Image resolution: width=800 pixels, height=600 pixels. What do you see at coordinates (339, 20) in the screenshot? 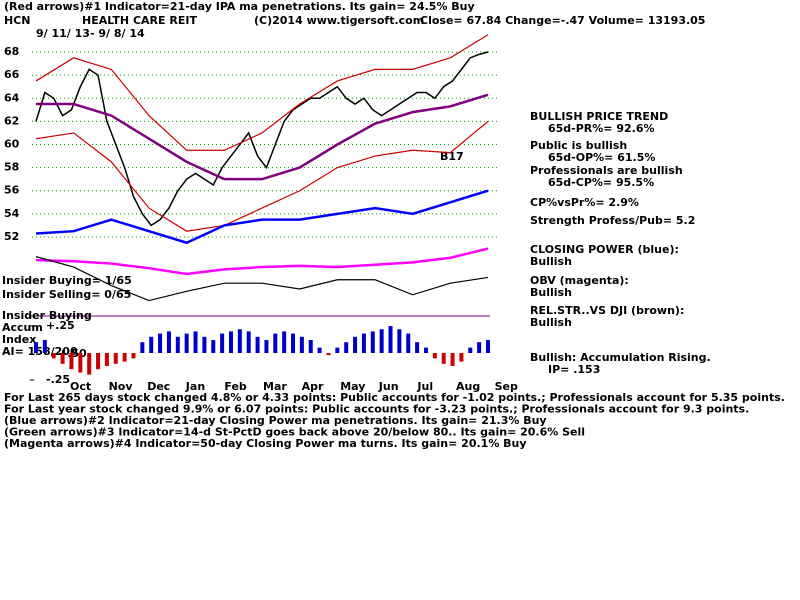
I see `copyright: (C)2014 www.tigersoft.com` at bounding box center [339, 20].